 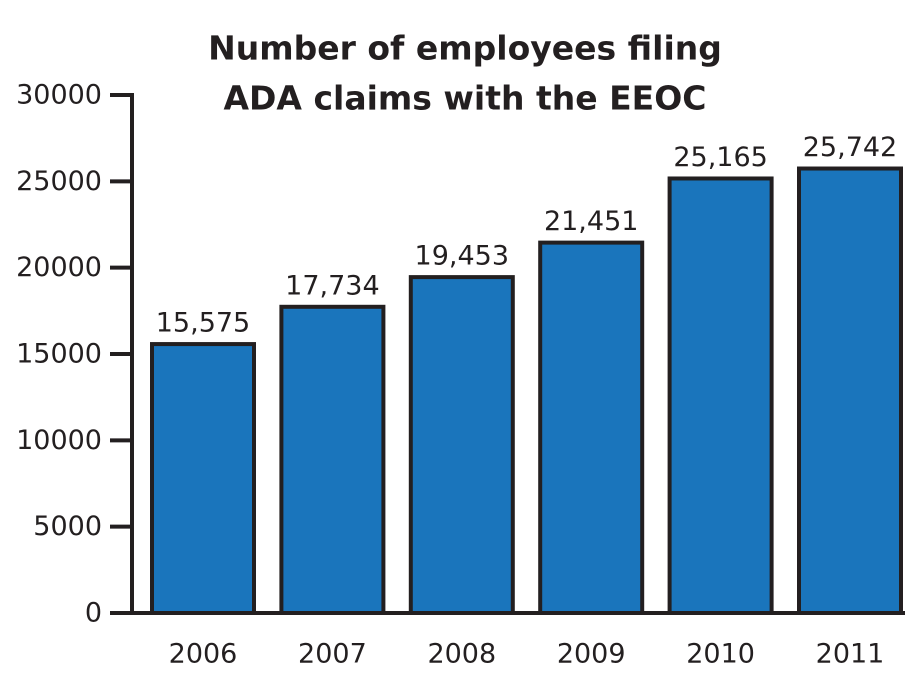 What do you see at coordinates (850, 147) in the screenshot?
I see `value-label: 25,742` at bounding box center [850, 147].